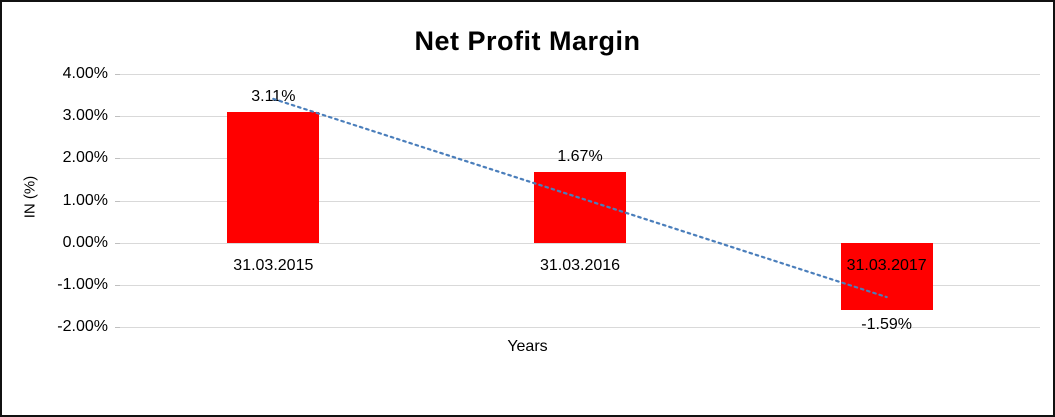 Image resolution: width=1055 pixels, height=417 pixels. Describe the element at coordinates (580, 207) in the screenshot. I see `bar-31.03.2016` at that location.